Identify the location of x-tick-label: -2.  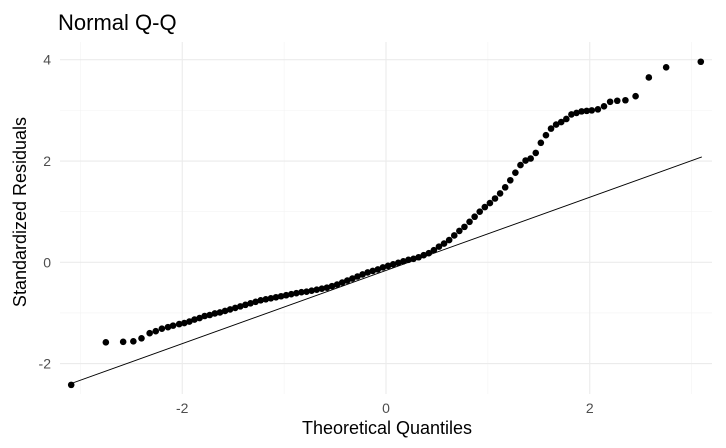
(182, 408).